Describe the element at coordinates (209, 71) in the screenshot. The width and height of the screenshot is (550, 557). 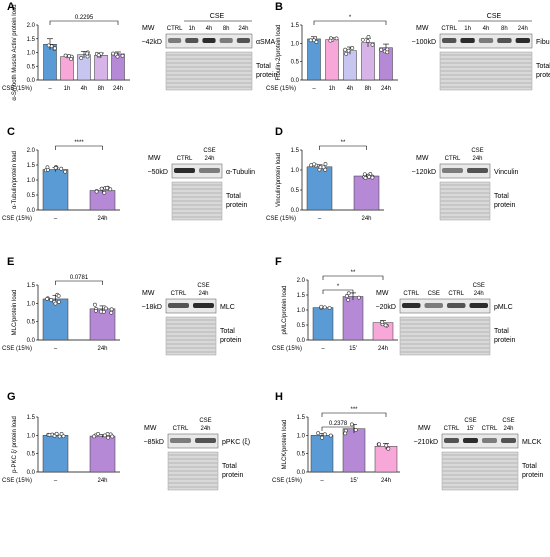
I see `total-protein-stain` at that location.